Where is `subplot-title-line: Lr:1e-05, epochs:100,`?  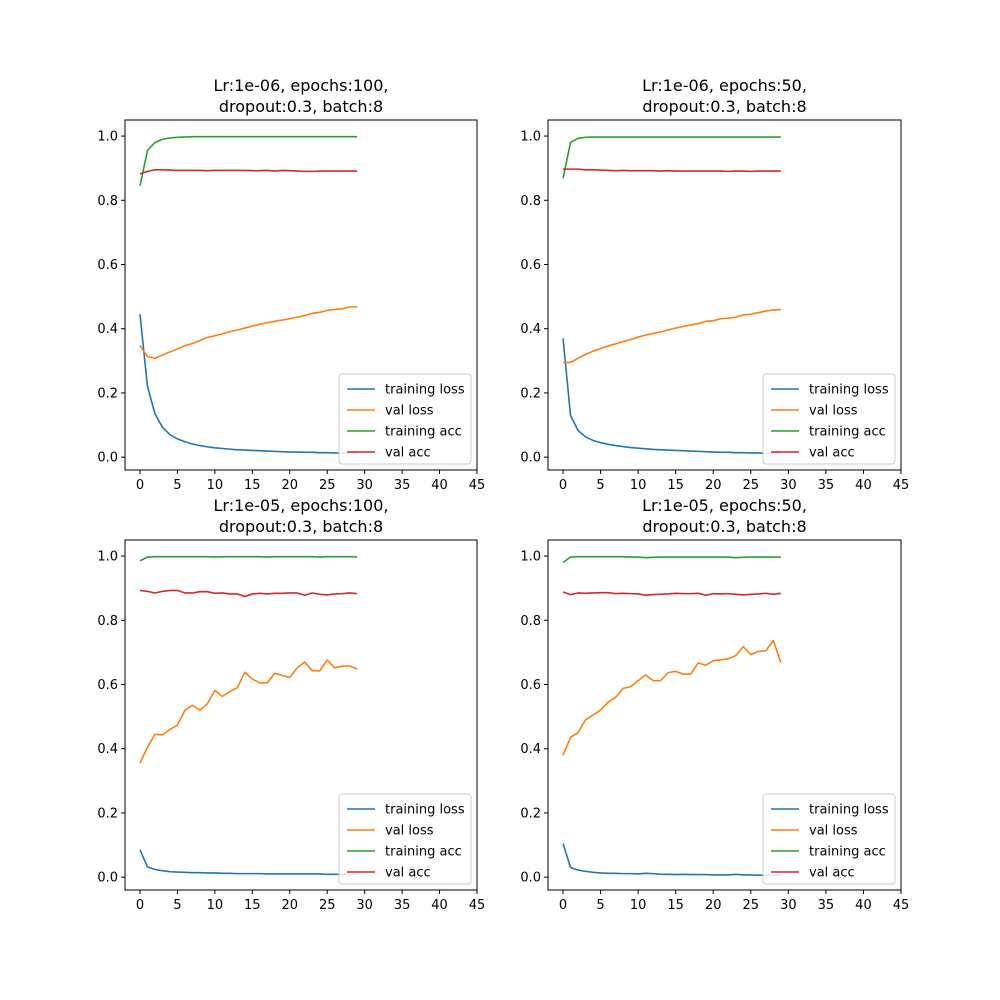
subplot-title-line: Lr:1e-05, epochs:100, is located at coordinates (300, 505).